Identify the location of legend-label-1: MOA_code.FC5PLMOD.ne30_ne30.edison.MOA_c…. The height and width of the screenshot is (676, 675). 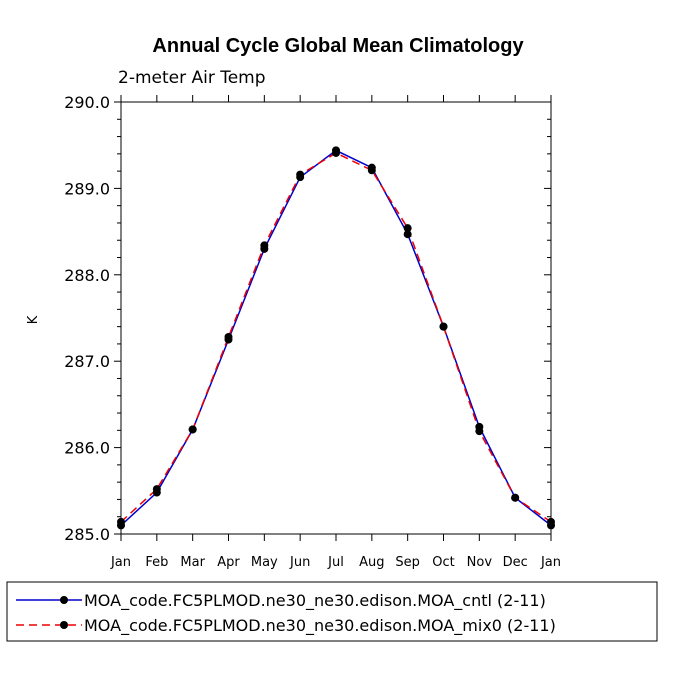
(315, 601).